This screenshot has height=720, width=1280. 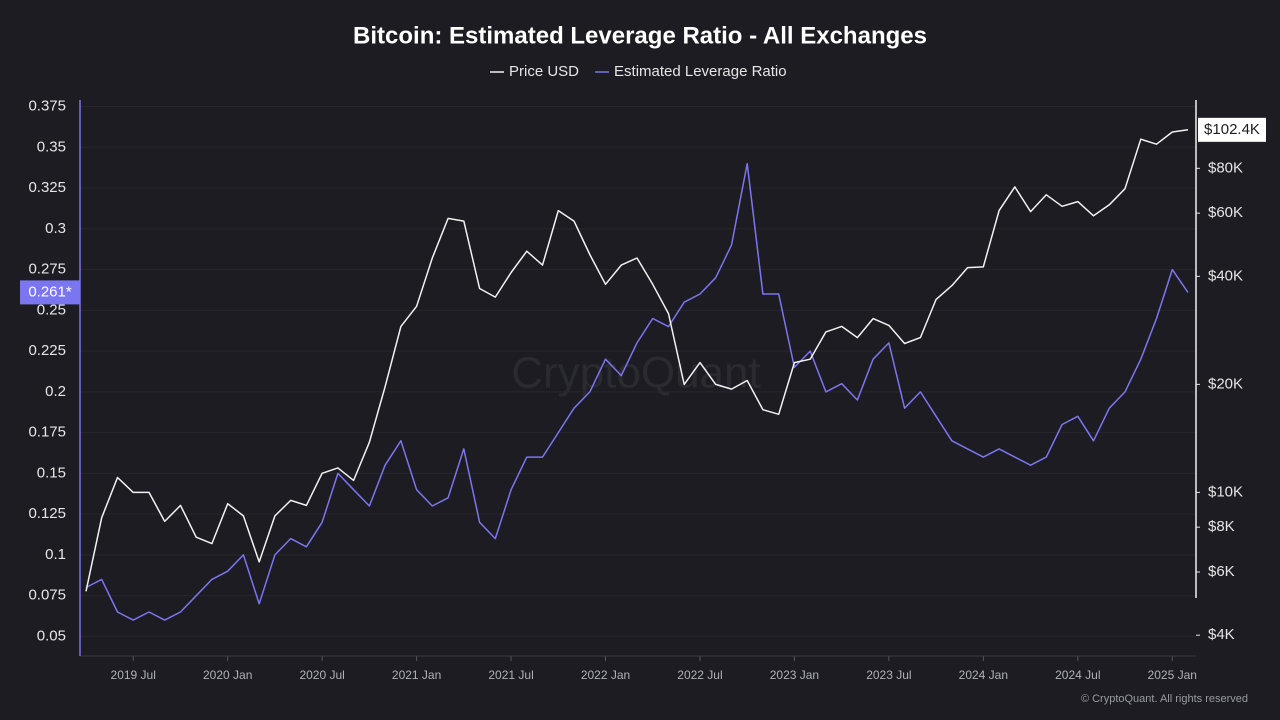 I want to click on credit: © CryptoQuant. All rights reserved, so click(x=1164, y=699).